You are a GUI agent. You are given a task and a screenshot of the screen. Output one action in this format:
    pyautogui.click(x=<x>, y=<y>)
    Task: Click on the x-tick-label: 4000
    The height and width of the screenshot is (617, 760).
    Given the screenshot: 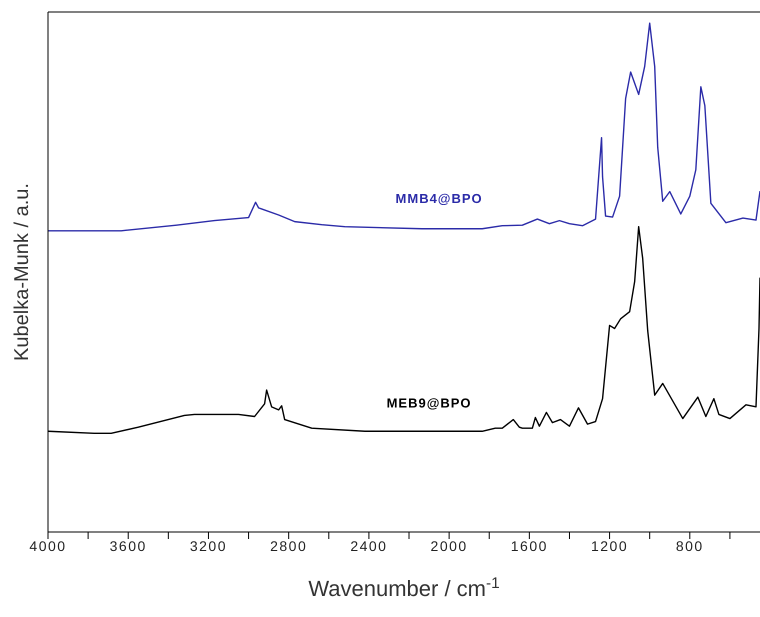 What is the action you would take?
    pyautogui.click(x=48, y=546)
    